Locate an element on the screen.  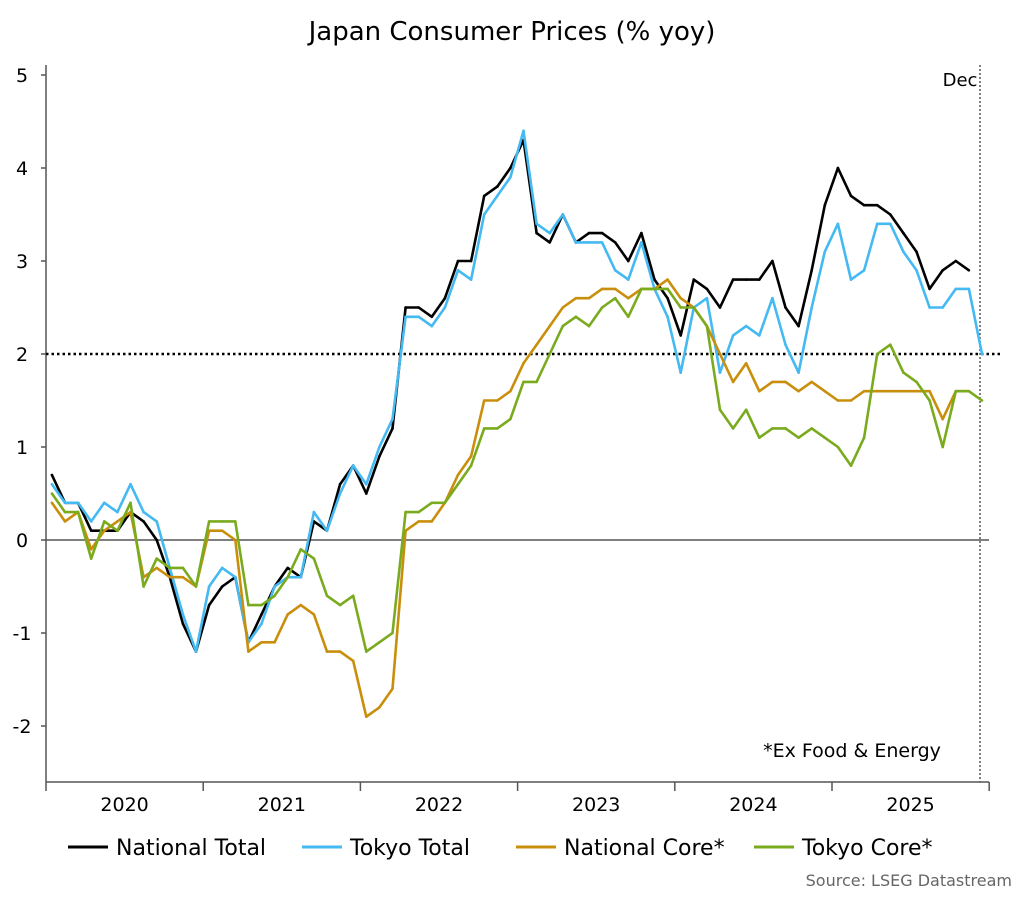
chart-title: Japan Consumer Prices (% yoy) is located at coordinates (511, 32).